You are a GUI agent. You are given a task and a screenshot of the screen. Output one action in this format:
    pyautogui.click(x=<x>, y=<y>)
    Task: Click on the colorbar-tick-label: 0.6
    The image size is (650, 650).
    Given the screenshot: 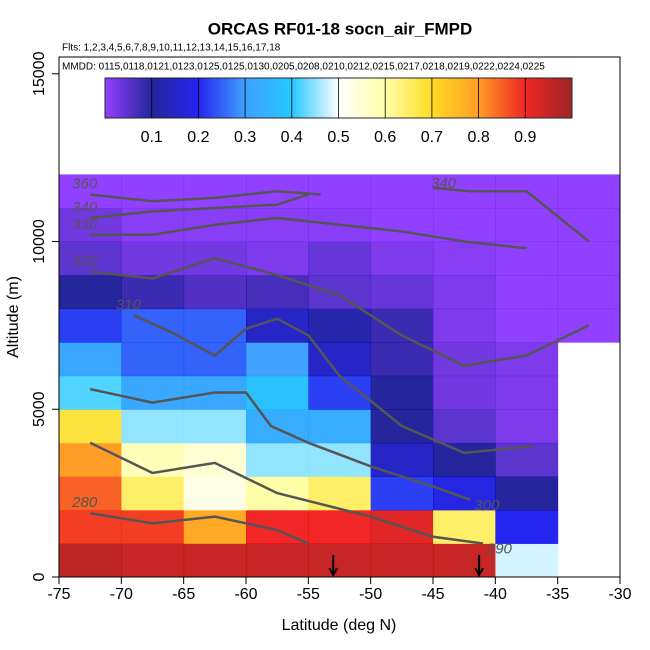 What is the action you would take?
    pyautogui.click(x=385, y=137)
    